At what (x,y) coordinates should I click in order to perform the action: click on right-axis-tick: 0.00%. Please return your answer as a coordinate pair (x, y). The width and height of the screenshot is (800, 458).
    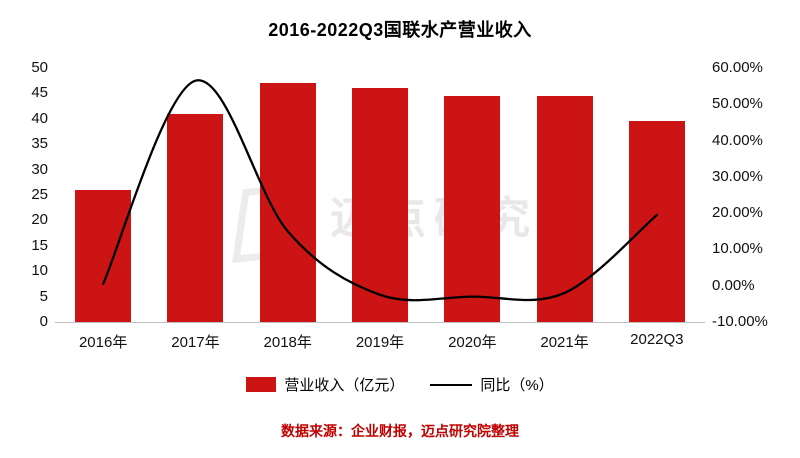
    Looking at the image, I should click on (733, 285).